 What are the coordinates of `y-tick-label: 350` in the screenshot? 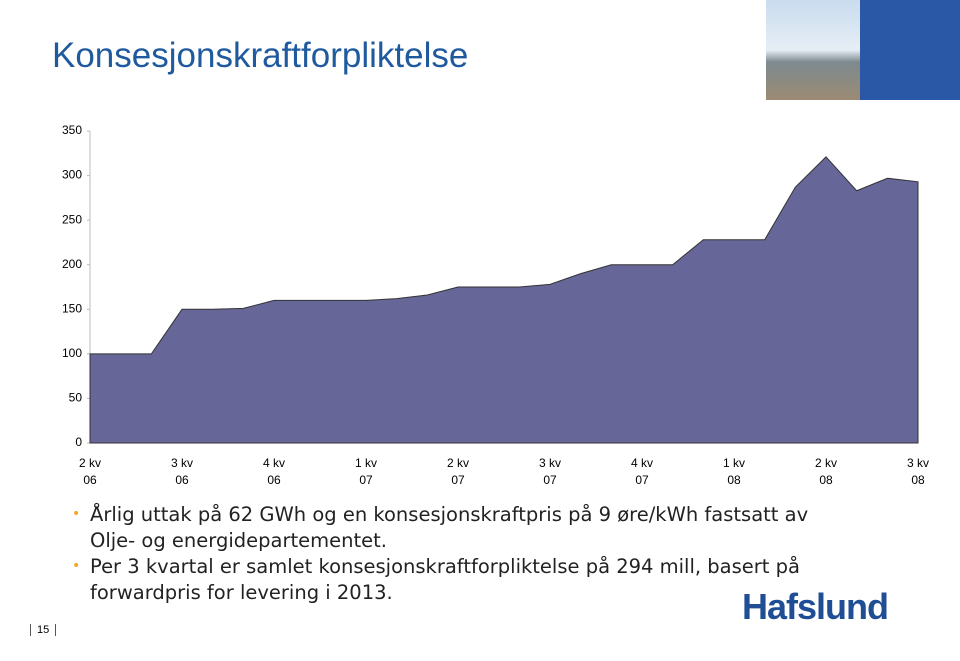 It's located at (72, 130).